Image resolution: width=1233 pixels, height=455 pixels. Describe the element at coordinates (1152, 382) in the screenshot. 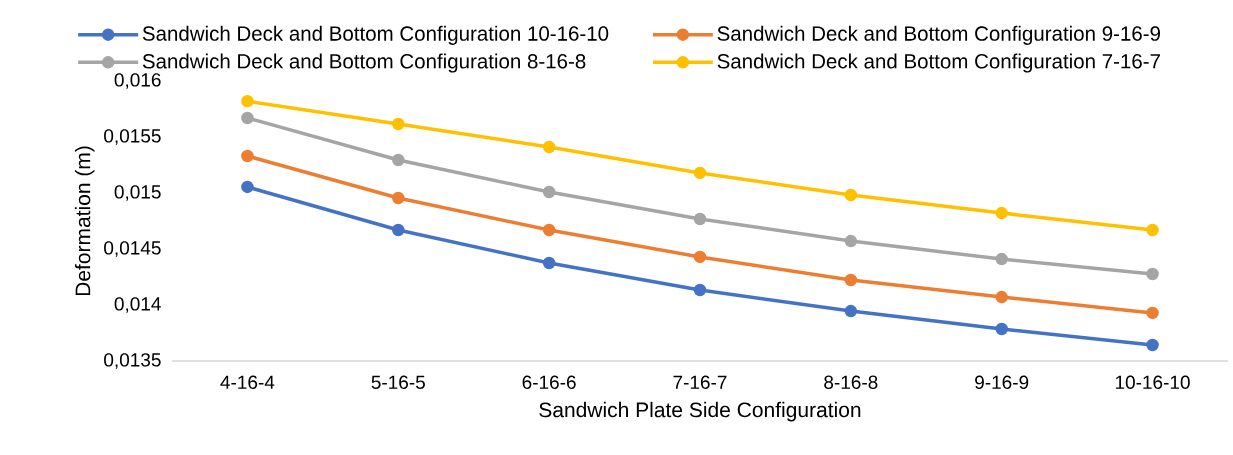

I see `x-tick-label: 10-16-10` at that location.